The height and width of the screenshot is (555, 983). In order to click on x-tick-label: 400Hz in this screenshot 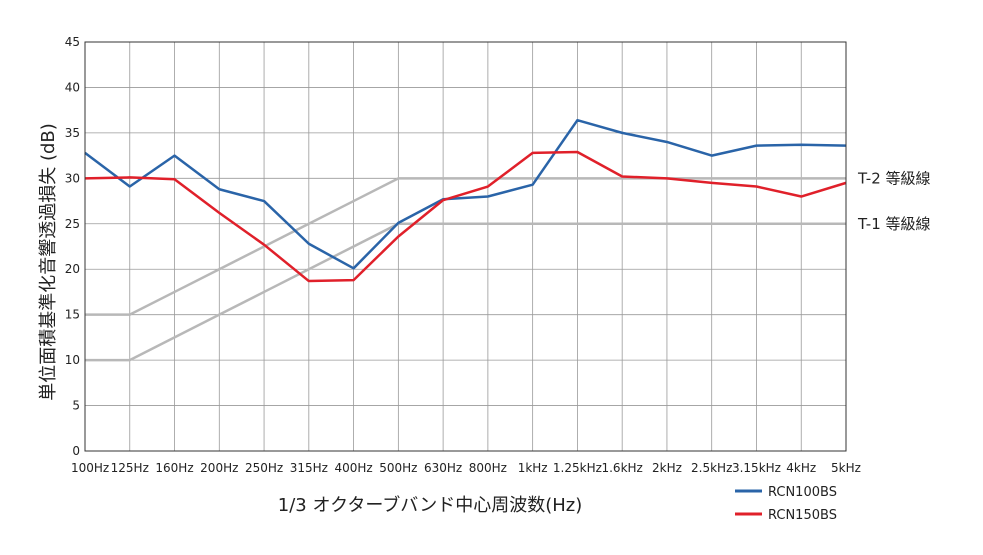, I will do `click(353, 468)`.